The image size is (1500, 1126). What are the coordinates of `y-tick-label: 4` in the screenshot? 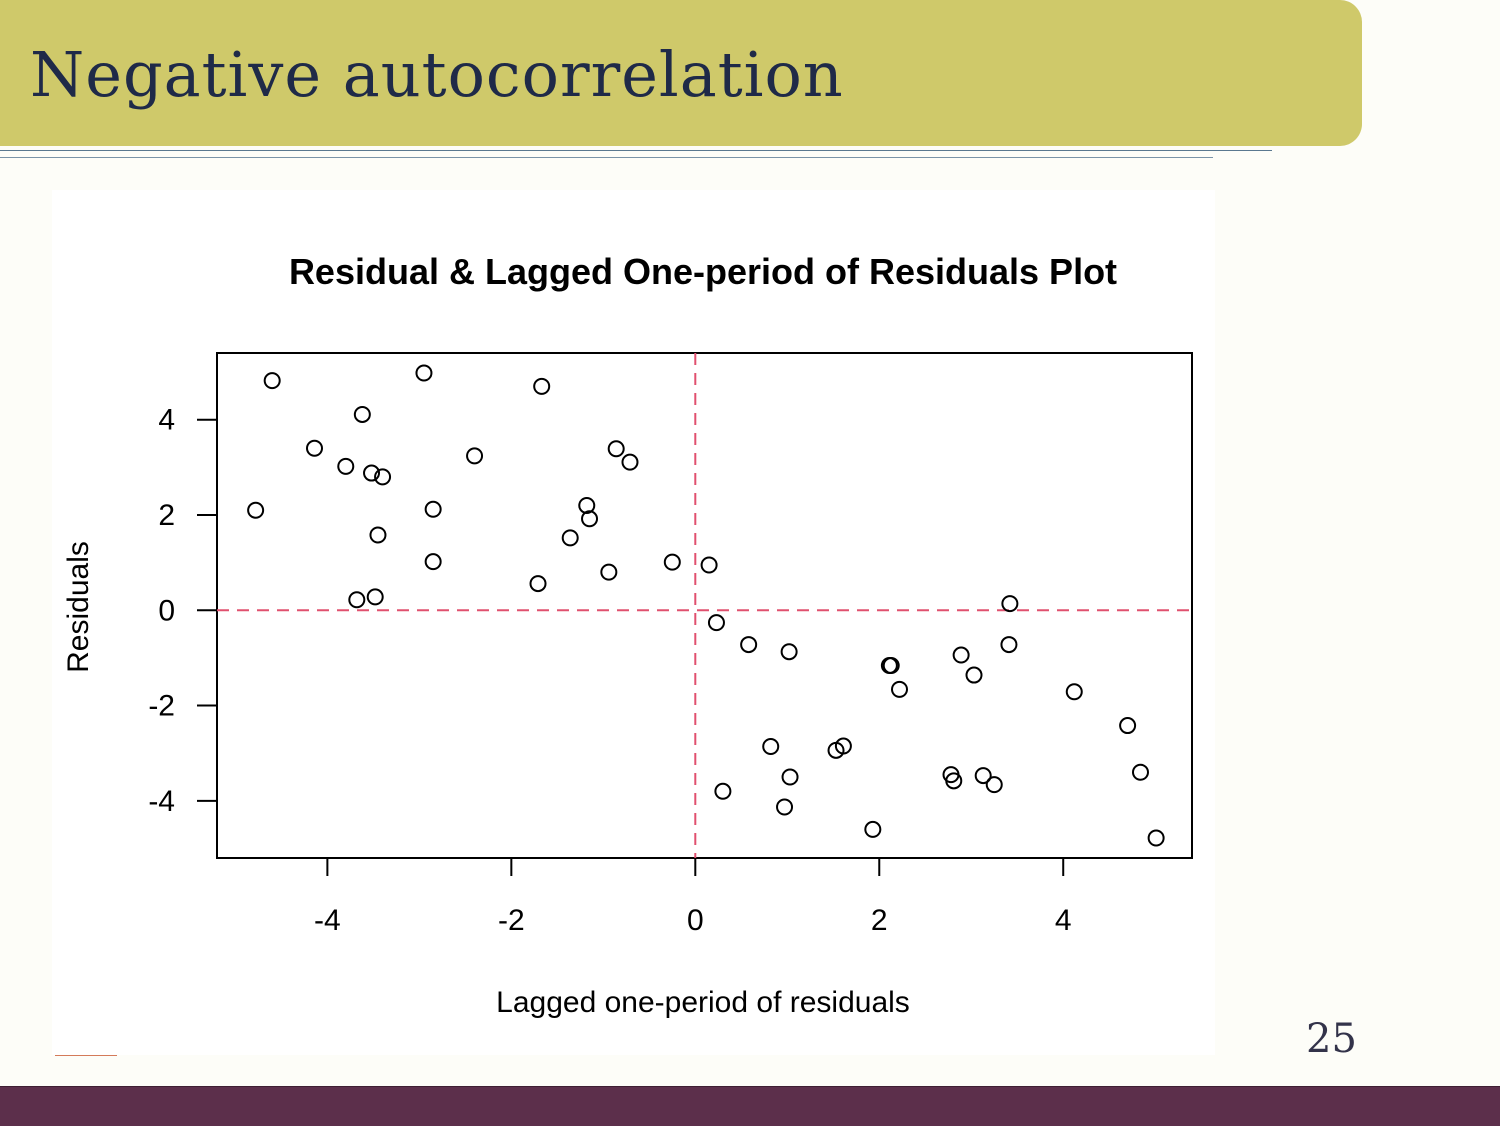 It's located at (166, 420).